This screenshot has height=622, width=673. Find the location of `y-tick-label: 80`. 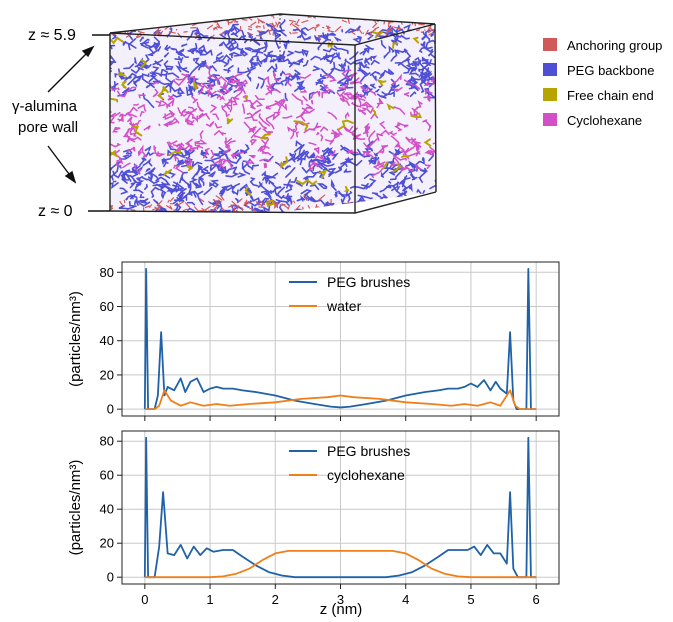

y-tick-label: 80 is located at coordinates (107, 441).